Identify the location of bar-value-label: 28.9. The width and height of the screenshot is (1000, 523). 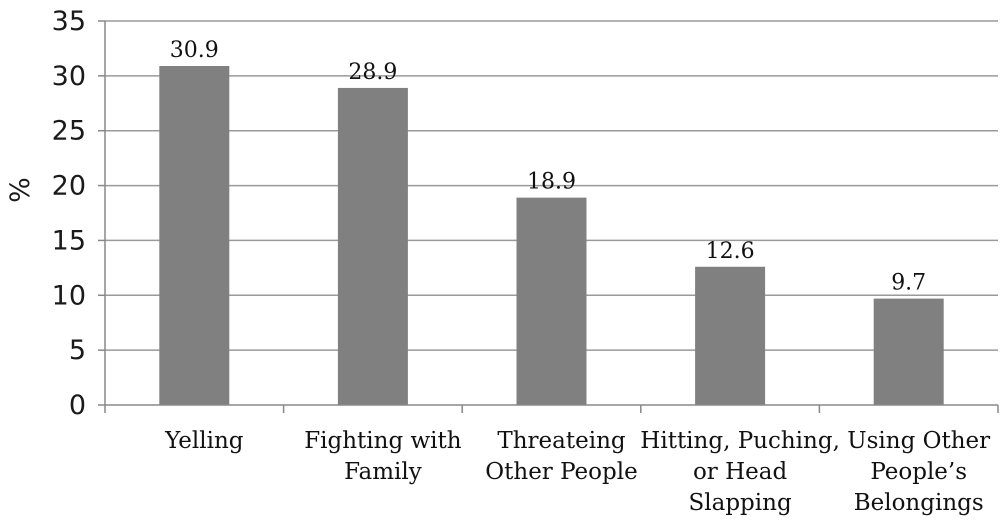
(372, 72).